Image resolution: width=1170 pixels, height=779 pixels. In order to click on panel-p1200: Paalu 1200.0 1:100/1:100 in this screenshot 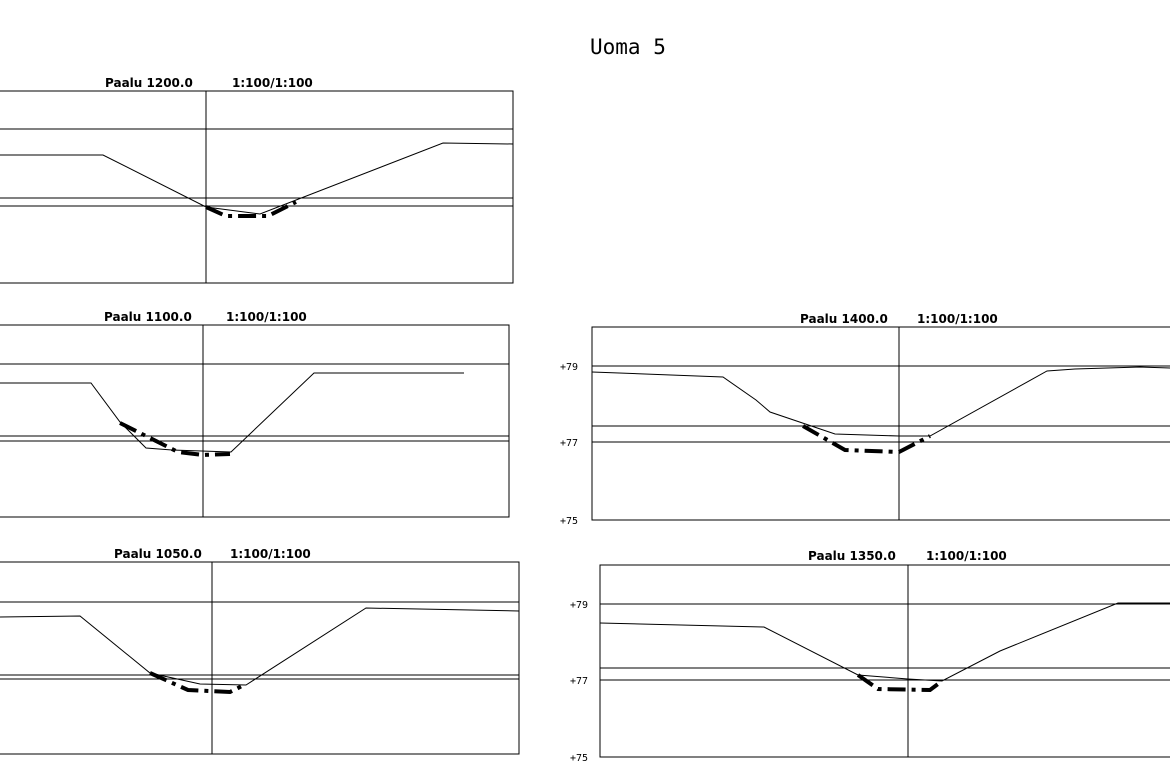, I will do `click(257, 180)`.